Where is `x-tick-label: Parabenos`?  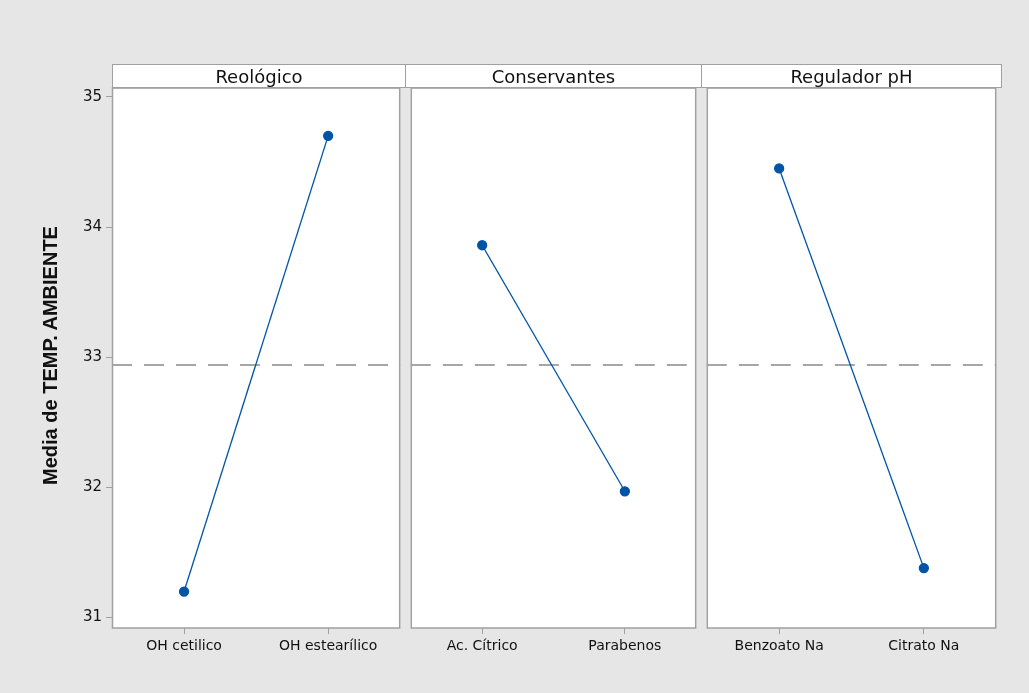
x-tick-label: Parabenos is located at coordinates (625, 645).